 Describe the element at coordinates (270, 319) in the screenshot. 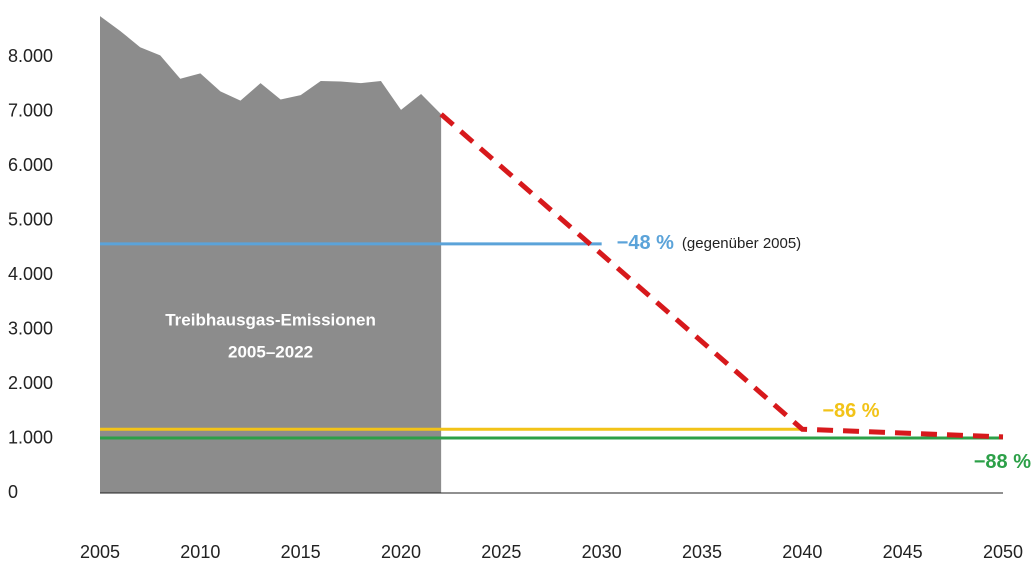

I see `area-label: Treibhausgas-Emissionen` at that location.